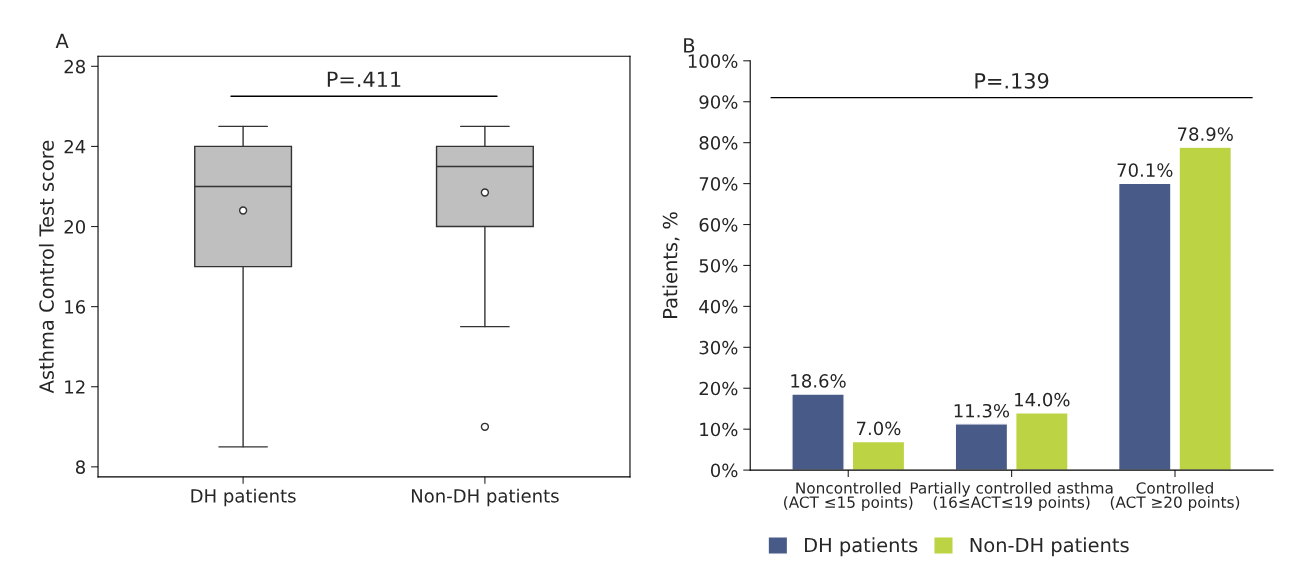 Image resolution: width=1307 pixels, height=563 pixels. Describe the element at coordinates (718, 265) in the screenshot. I see `y-tick-label: 50%` at that location.